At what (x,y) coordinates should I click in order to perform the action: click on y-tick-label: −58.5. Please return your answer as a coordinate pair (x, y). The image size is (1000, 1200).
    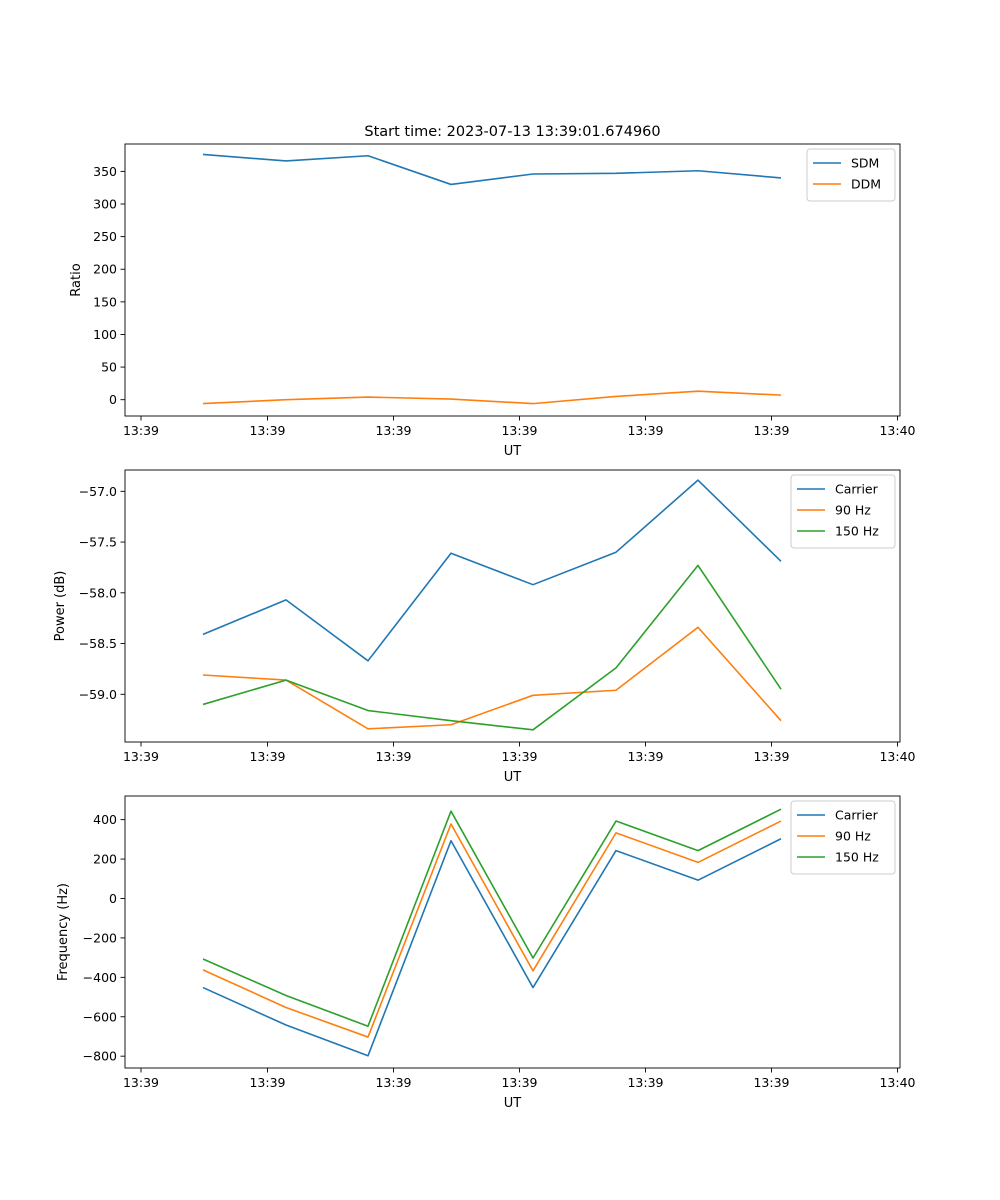
    Looking at the image, I should click on (98, 643).